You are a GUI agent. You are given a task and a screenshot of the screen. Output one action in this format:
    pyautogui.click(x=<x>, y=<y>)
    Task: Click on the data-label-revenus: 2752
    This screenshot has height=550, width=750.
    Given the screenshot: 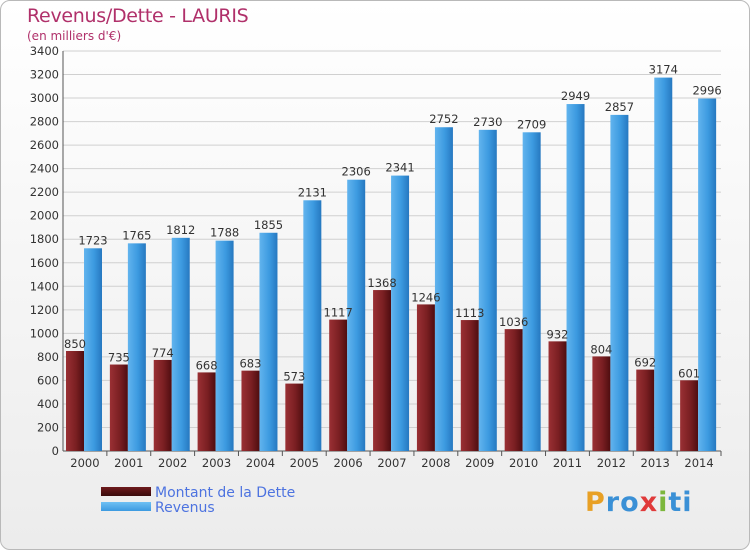 What is the action you would take?
    pyautogui.click(x=443, y=119)
    